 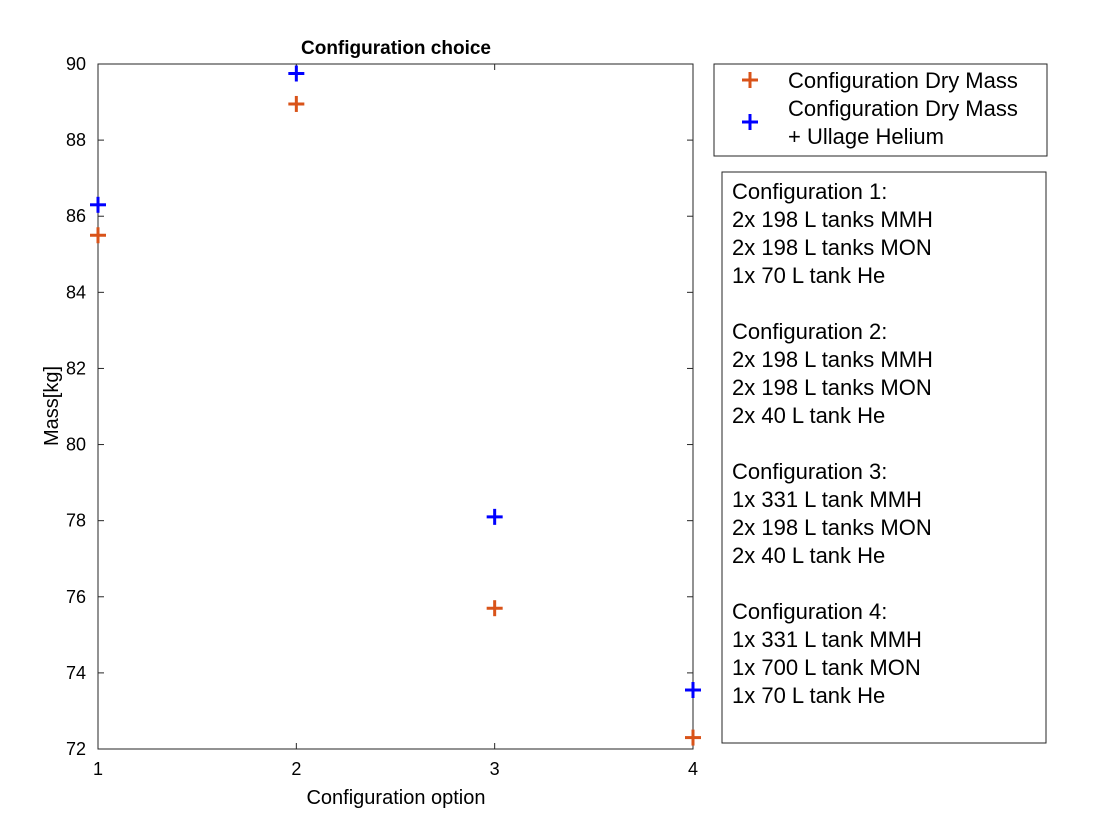 I want to click on x-tick-label: 2, so click(x=296, y=769).